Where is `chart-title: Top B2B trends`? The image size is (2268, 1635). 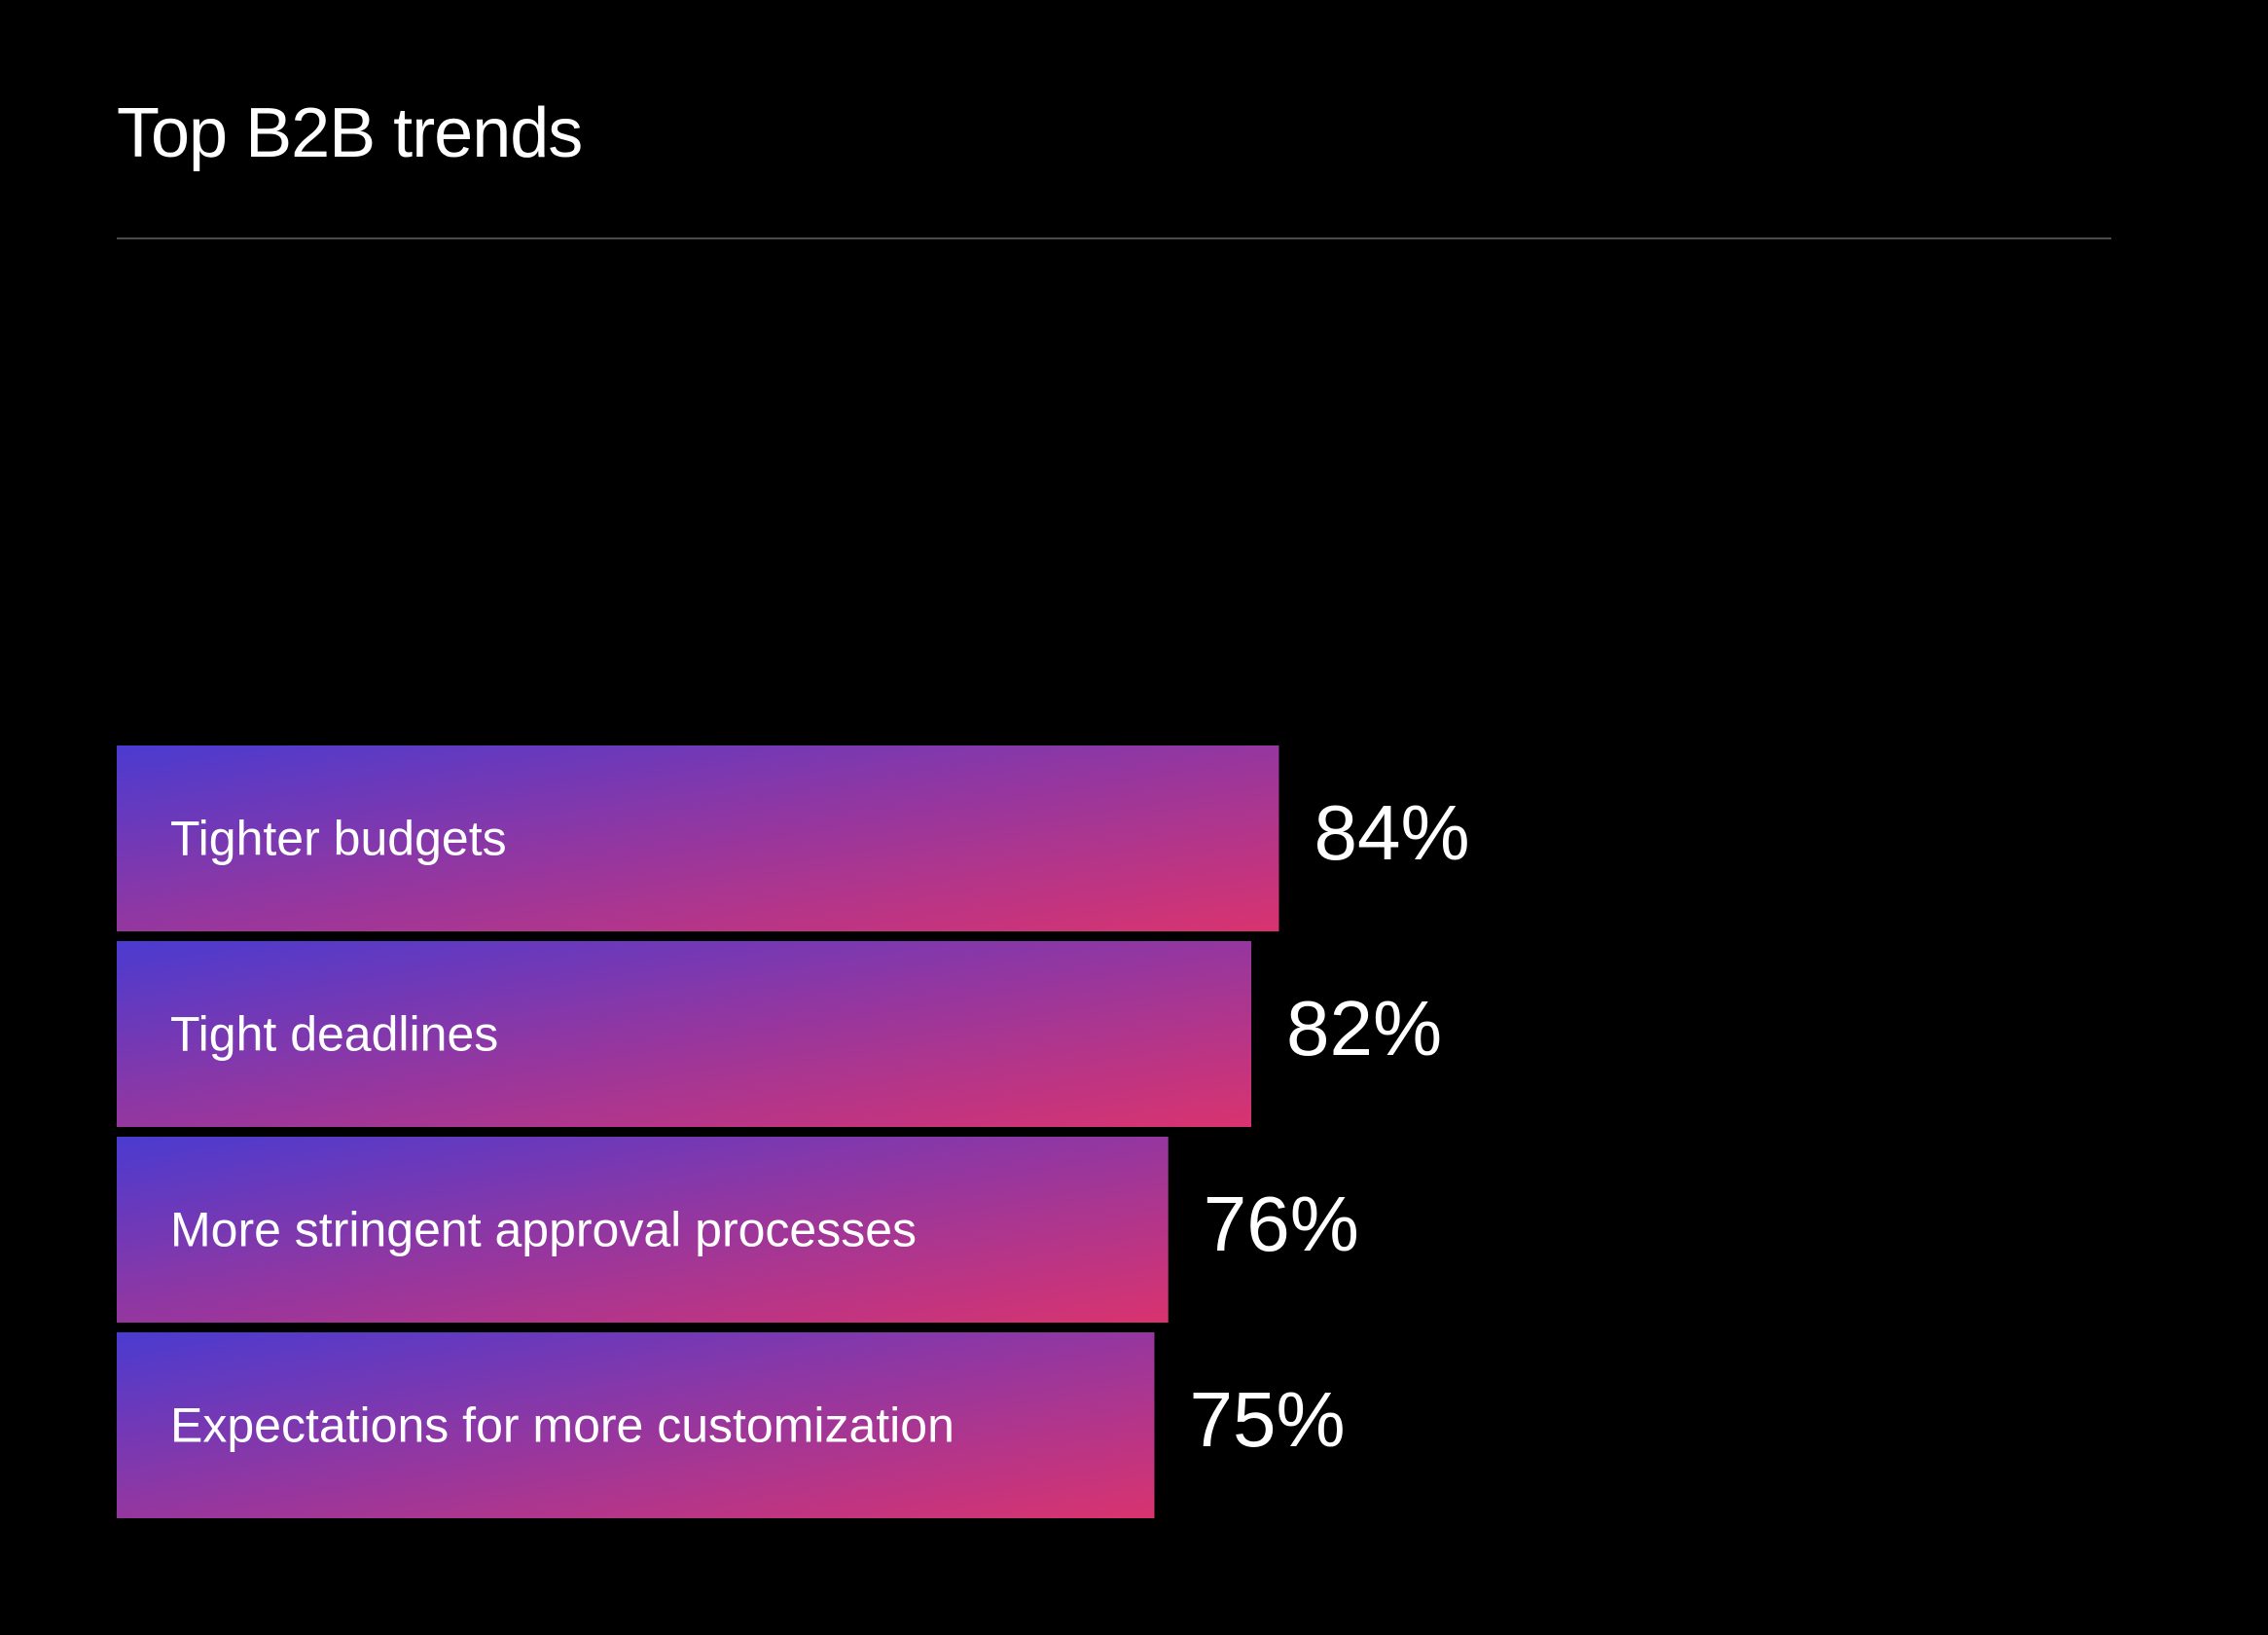
chart-title: Top B2B trends is located at coordinates (350, 133).